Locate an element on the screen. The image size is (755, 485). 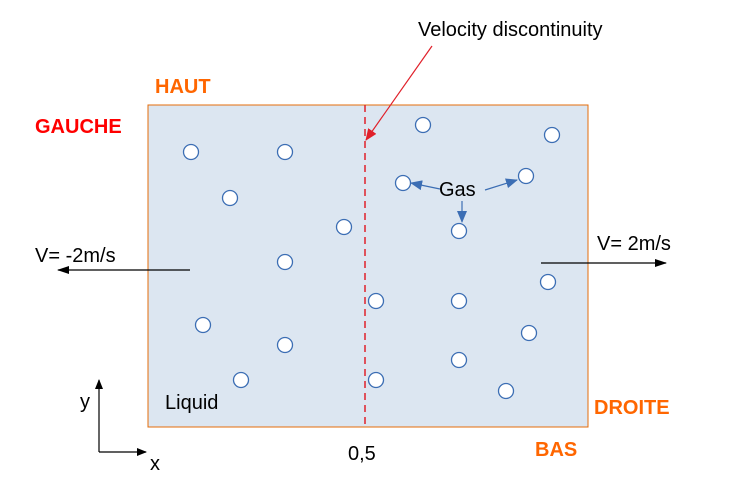
liquid-label: Liquid is located at coordinates (191, 403).